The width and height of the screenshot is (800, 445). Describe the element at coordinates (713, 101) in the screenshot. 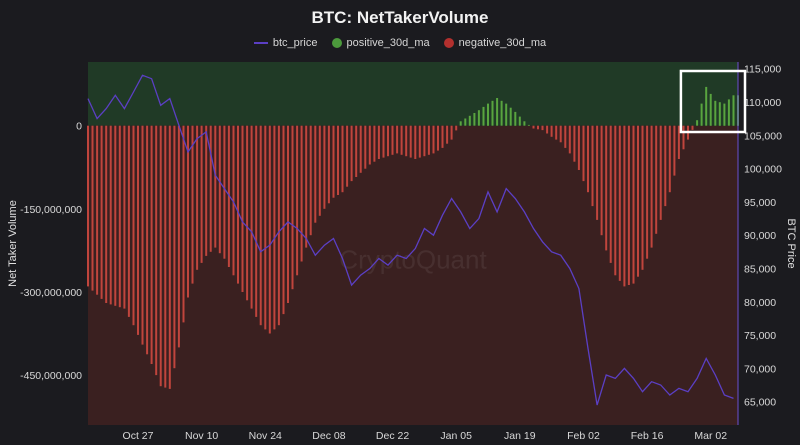

I see `highlight-box` at that location.